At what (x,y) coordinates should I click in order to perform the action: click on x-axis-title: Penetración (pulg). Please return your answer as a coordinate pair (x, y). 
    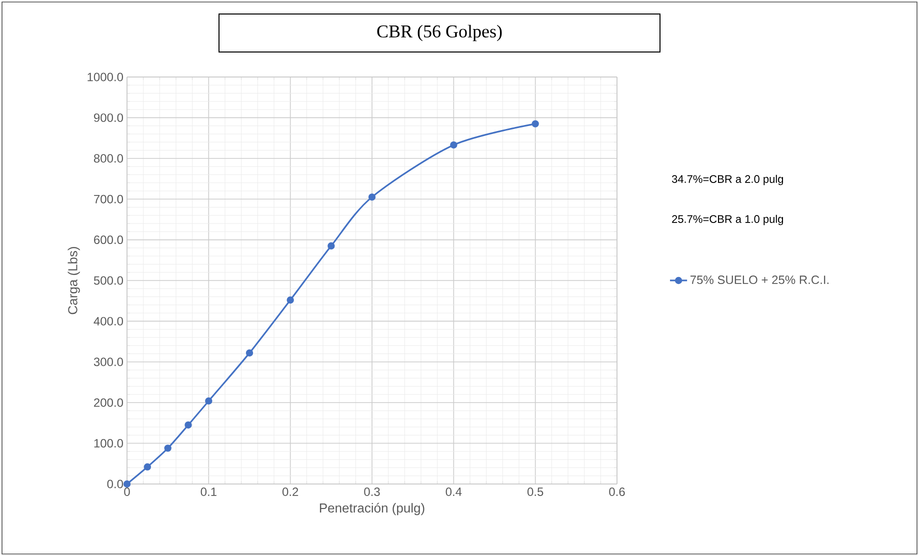
    Looking at the image, I should click on (372, 509).